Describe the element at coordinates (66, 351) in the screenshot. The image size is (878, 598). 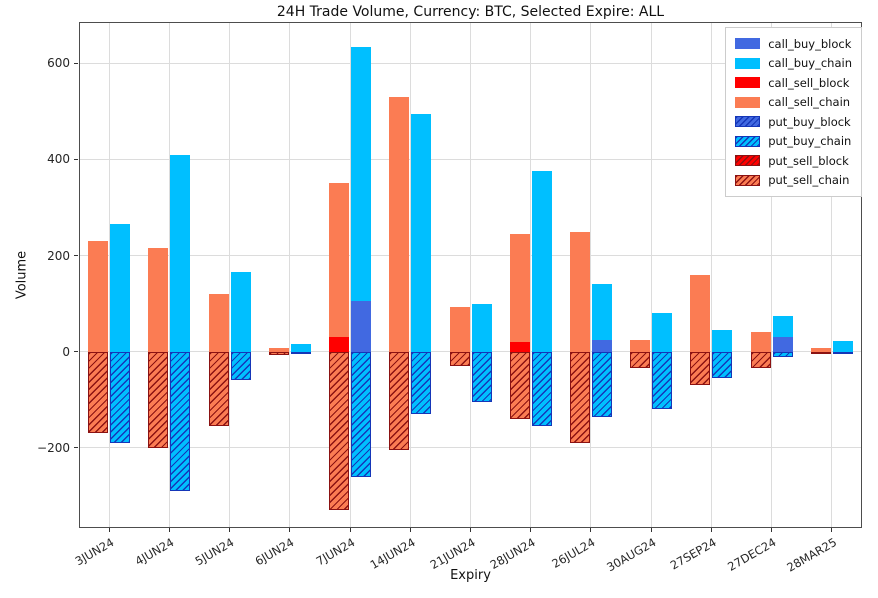
I see `y-tick-label: 0` at that location.